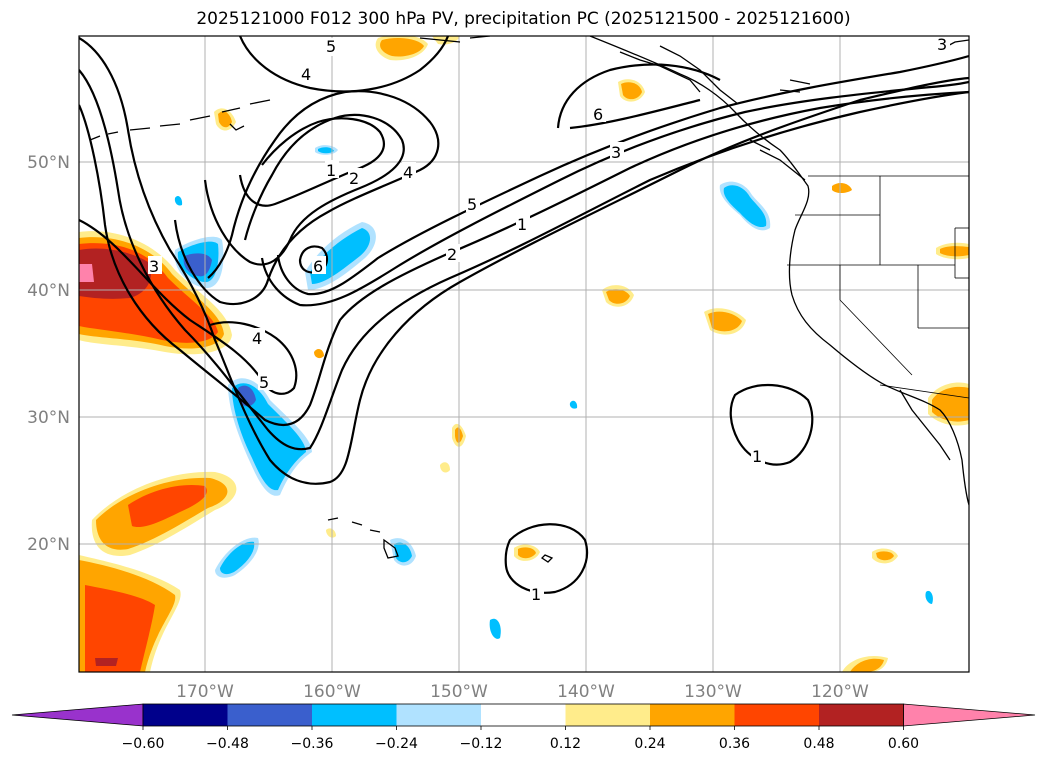  Describe the element at coordinates (158, 571) in the screenshot. I see `precip-positive-southwest` at that location.